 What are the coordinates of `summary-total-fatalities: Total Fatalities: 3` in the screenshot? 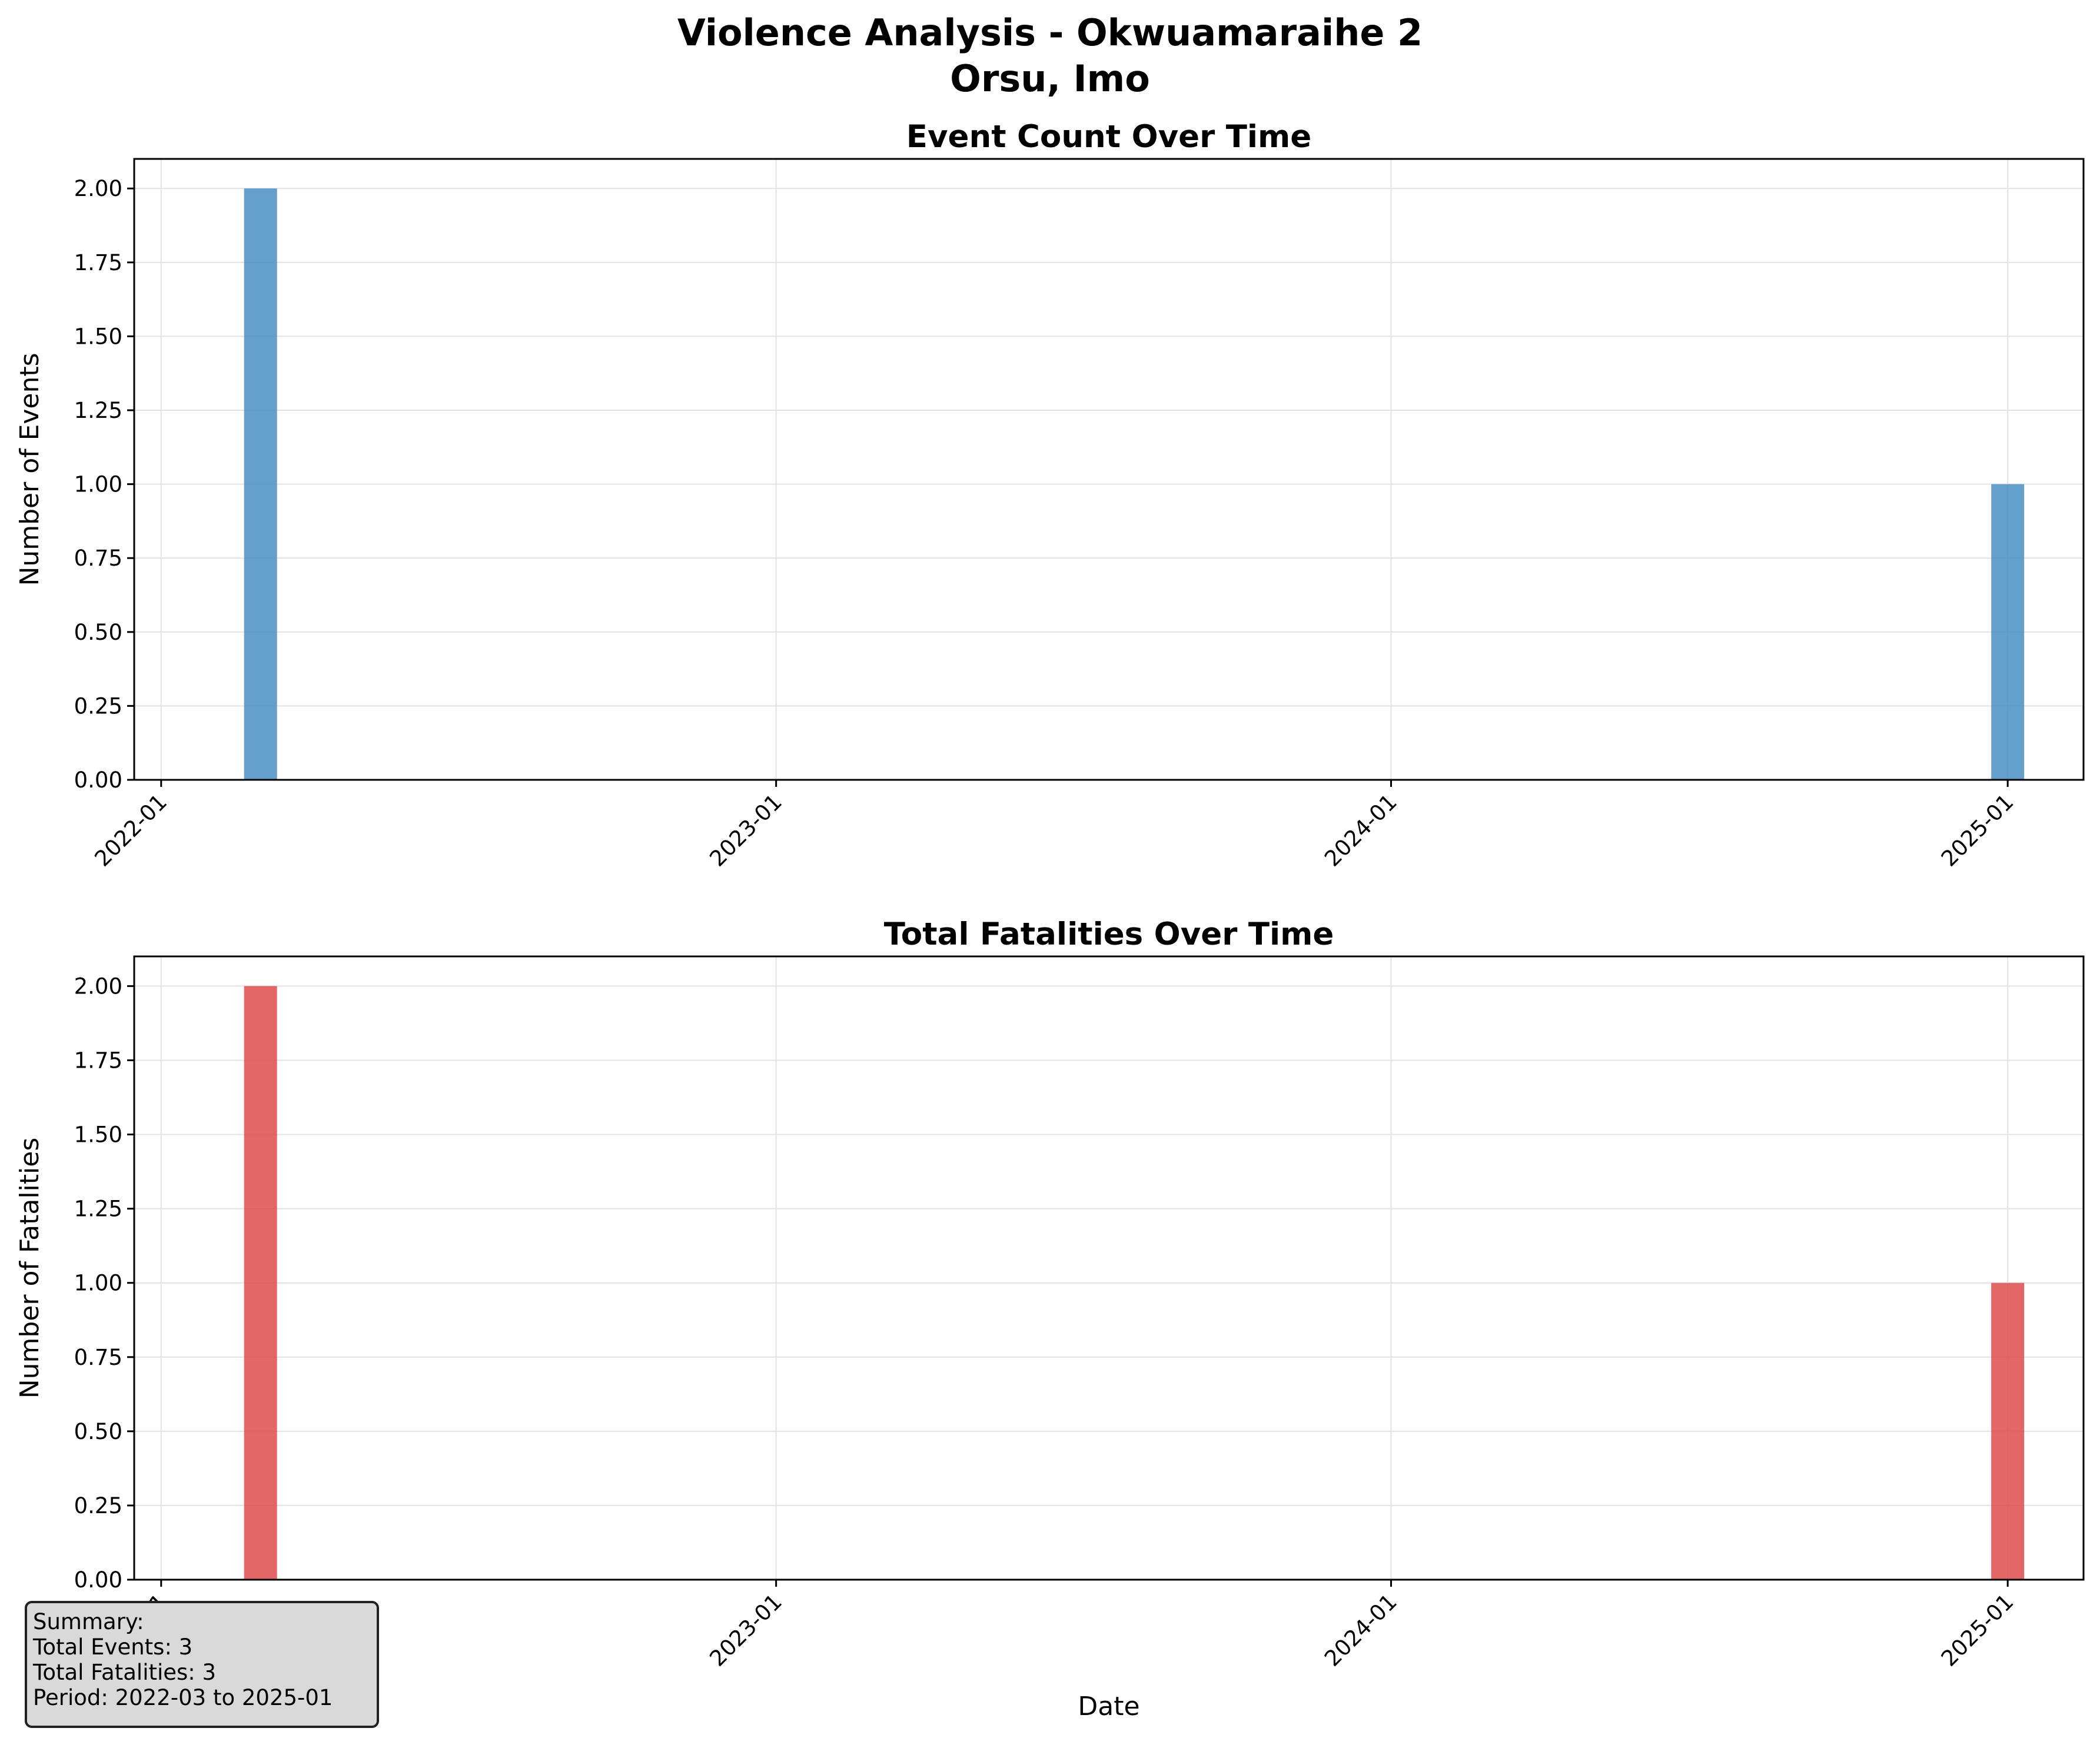 It's located at (124, 1672).